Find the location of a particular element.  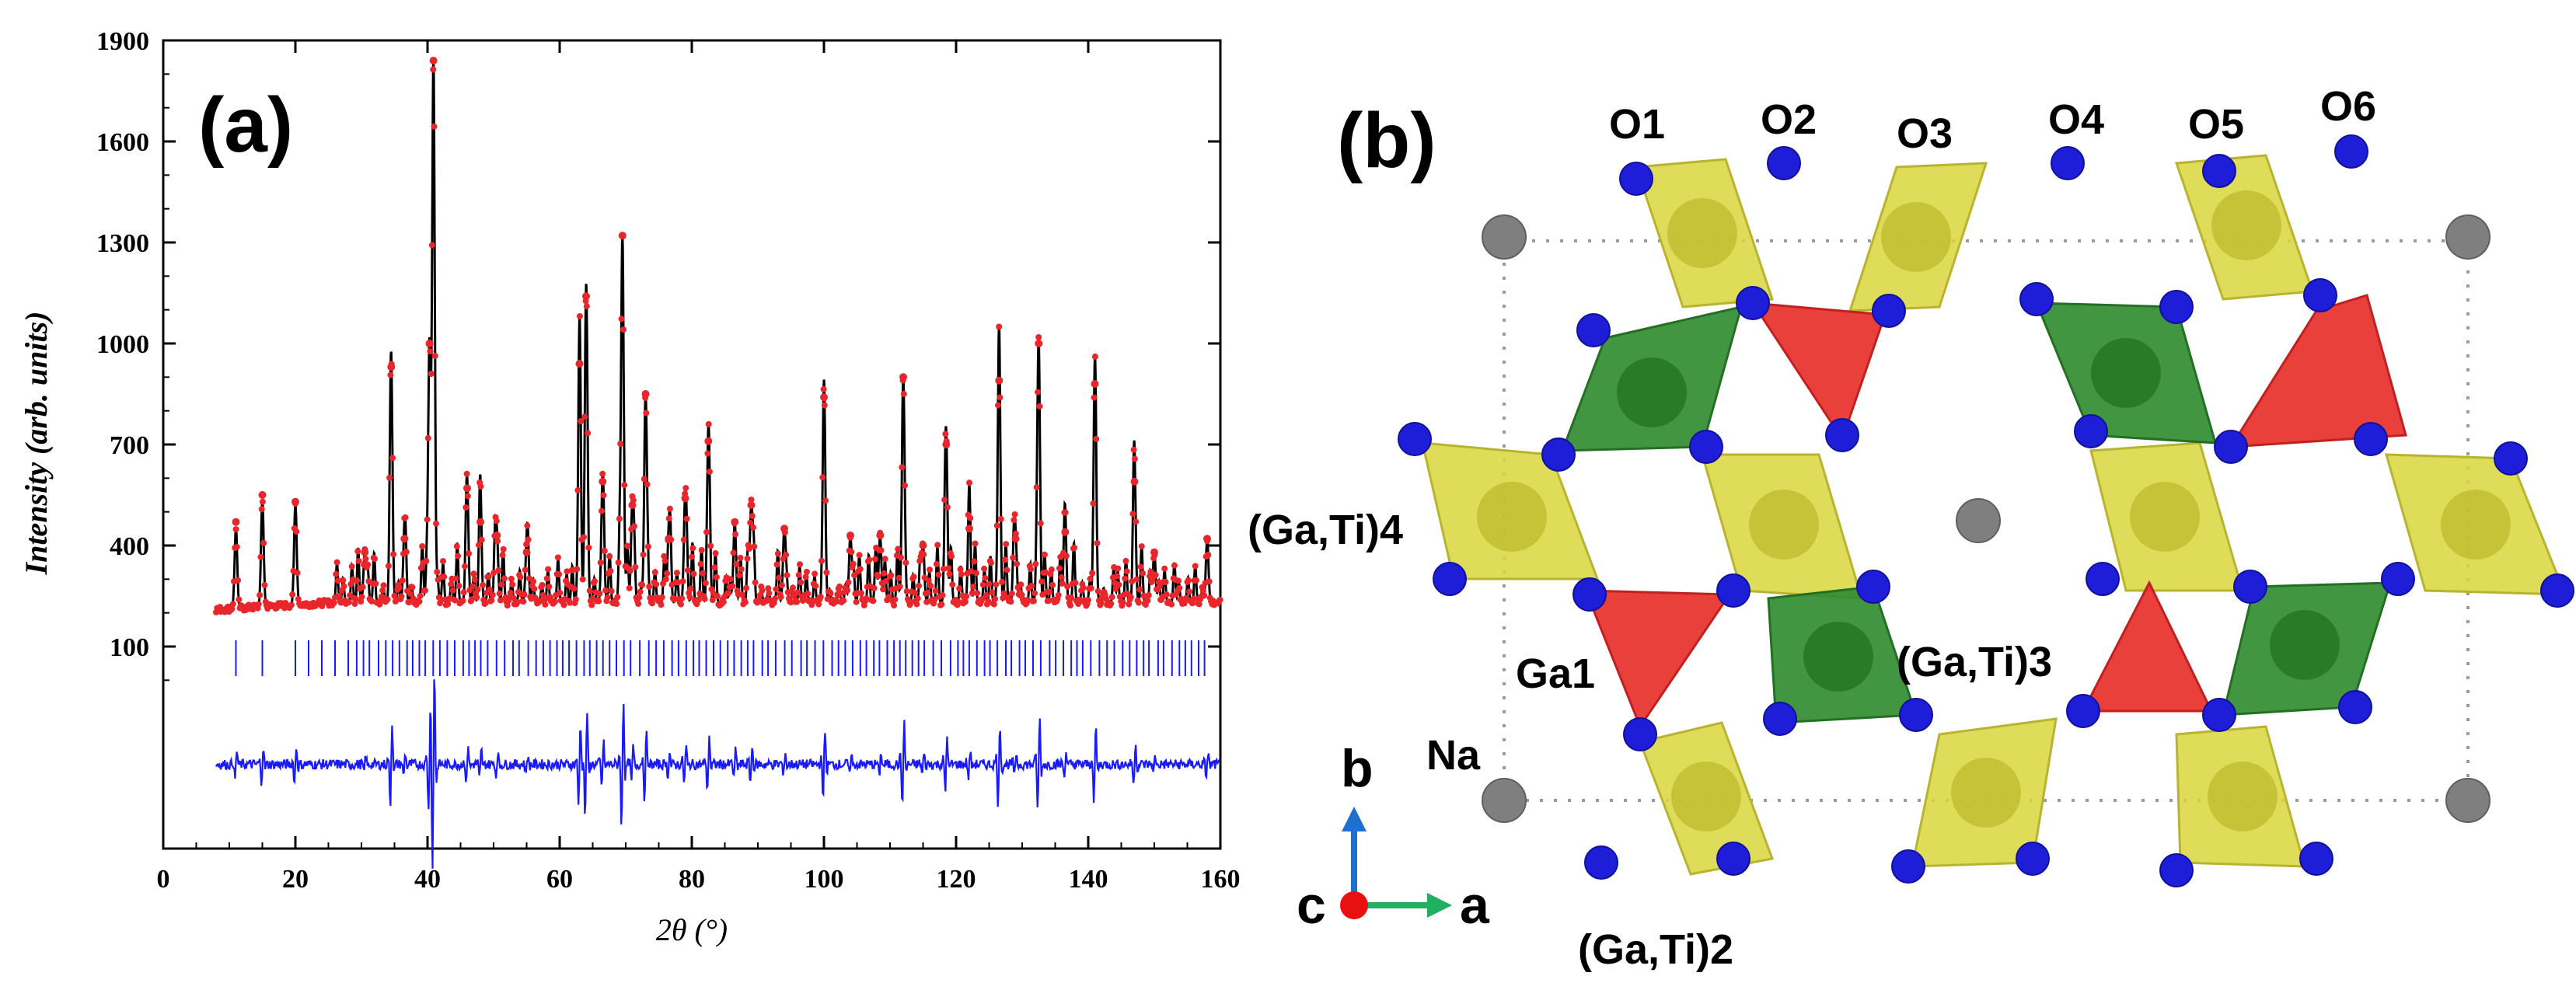

y-axis-label: Intensity (arb. units) is located at coordinates (36, 444).